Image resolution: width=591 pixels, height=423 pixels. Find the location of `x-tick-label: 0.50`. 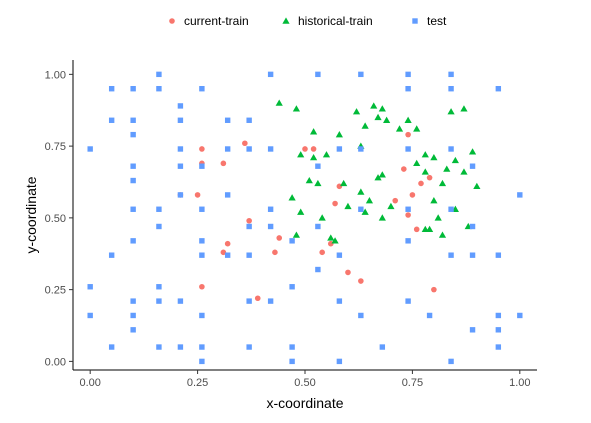

x-tick-label: 0.50 is located at coordinates (304, 383).